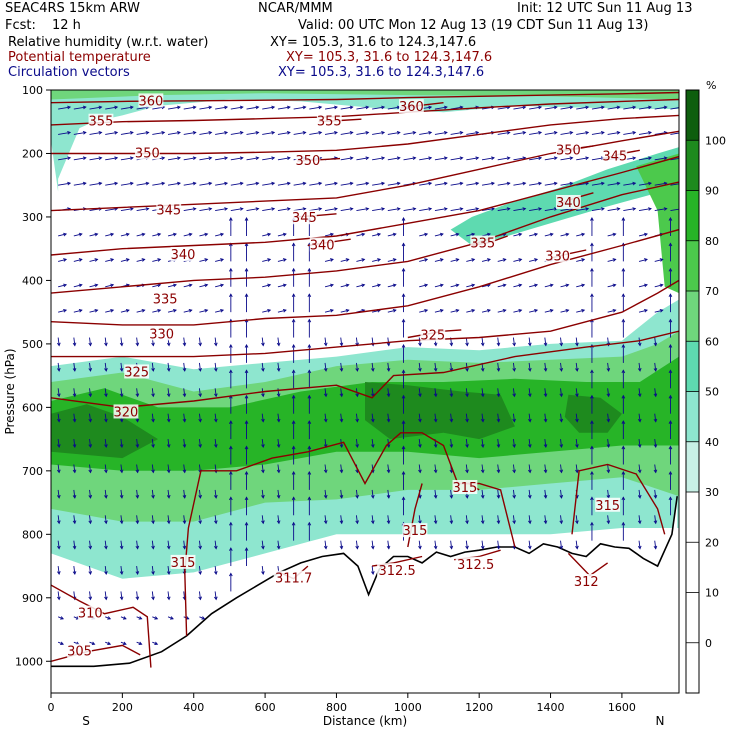  I want to click on y-tick-label: 300, so click(32, 217).